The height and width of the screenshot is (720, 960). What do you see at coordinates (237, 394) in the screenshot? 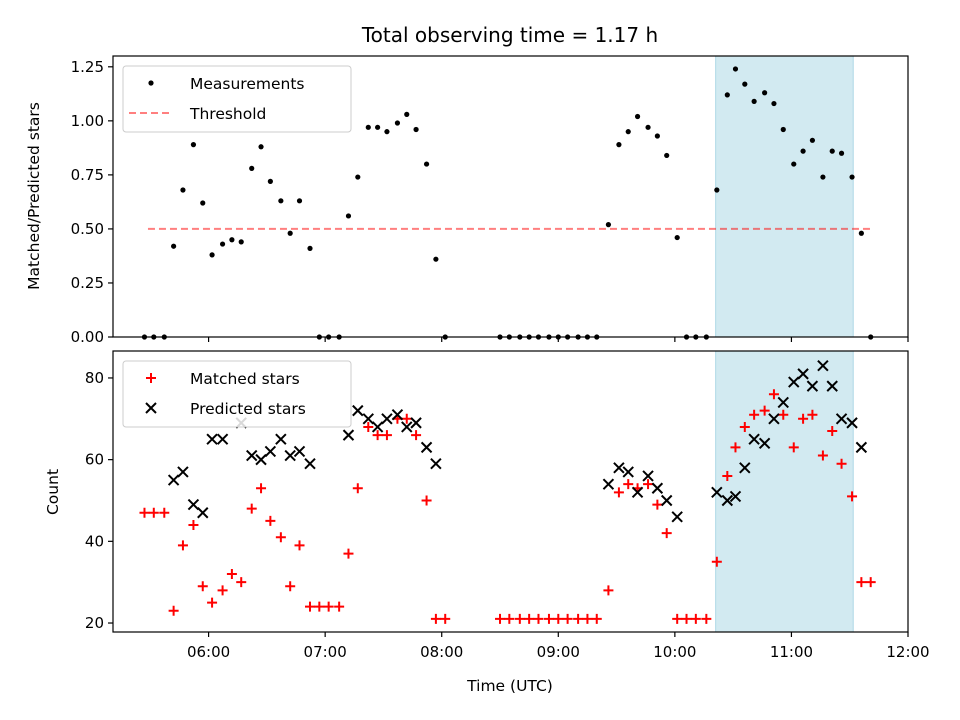
I see `bottom-legend: Matched stars Predicted stars` at bounding box center [237, 394].